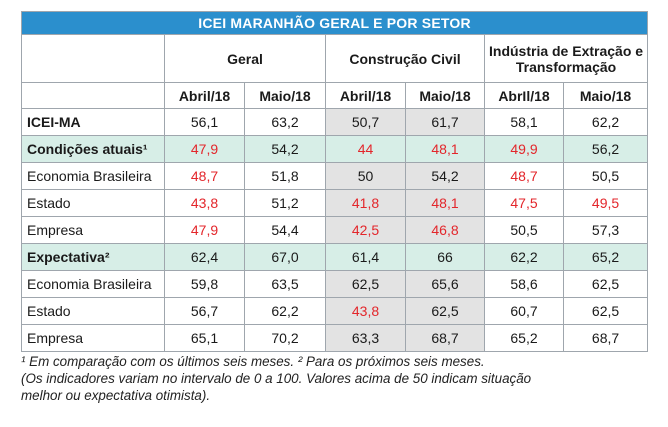 This screenshot has width=668, height=427. Describe the element at coordinates (334, 23) in the screenshot. I see `table-title: ICEI MARANHÃO GERAL E POR SETOR` at that location.